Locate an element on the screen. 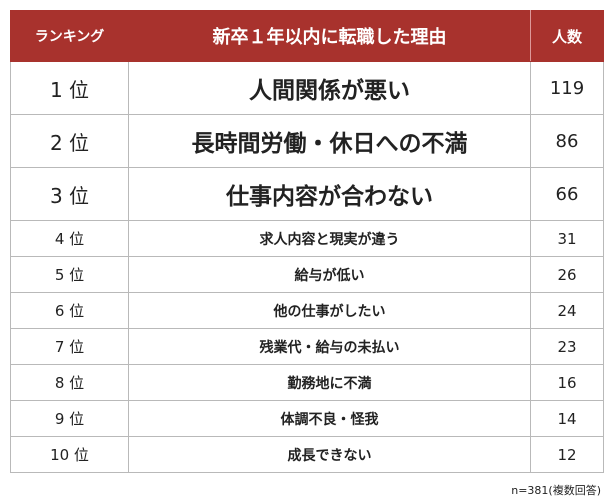  table-row: 2 位長時間労働・休日への不満 86 is located at coordinates (307, 141).